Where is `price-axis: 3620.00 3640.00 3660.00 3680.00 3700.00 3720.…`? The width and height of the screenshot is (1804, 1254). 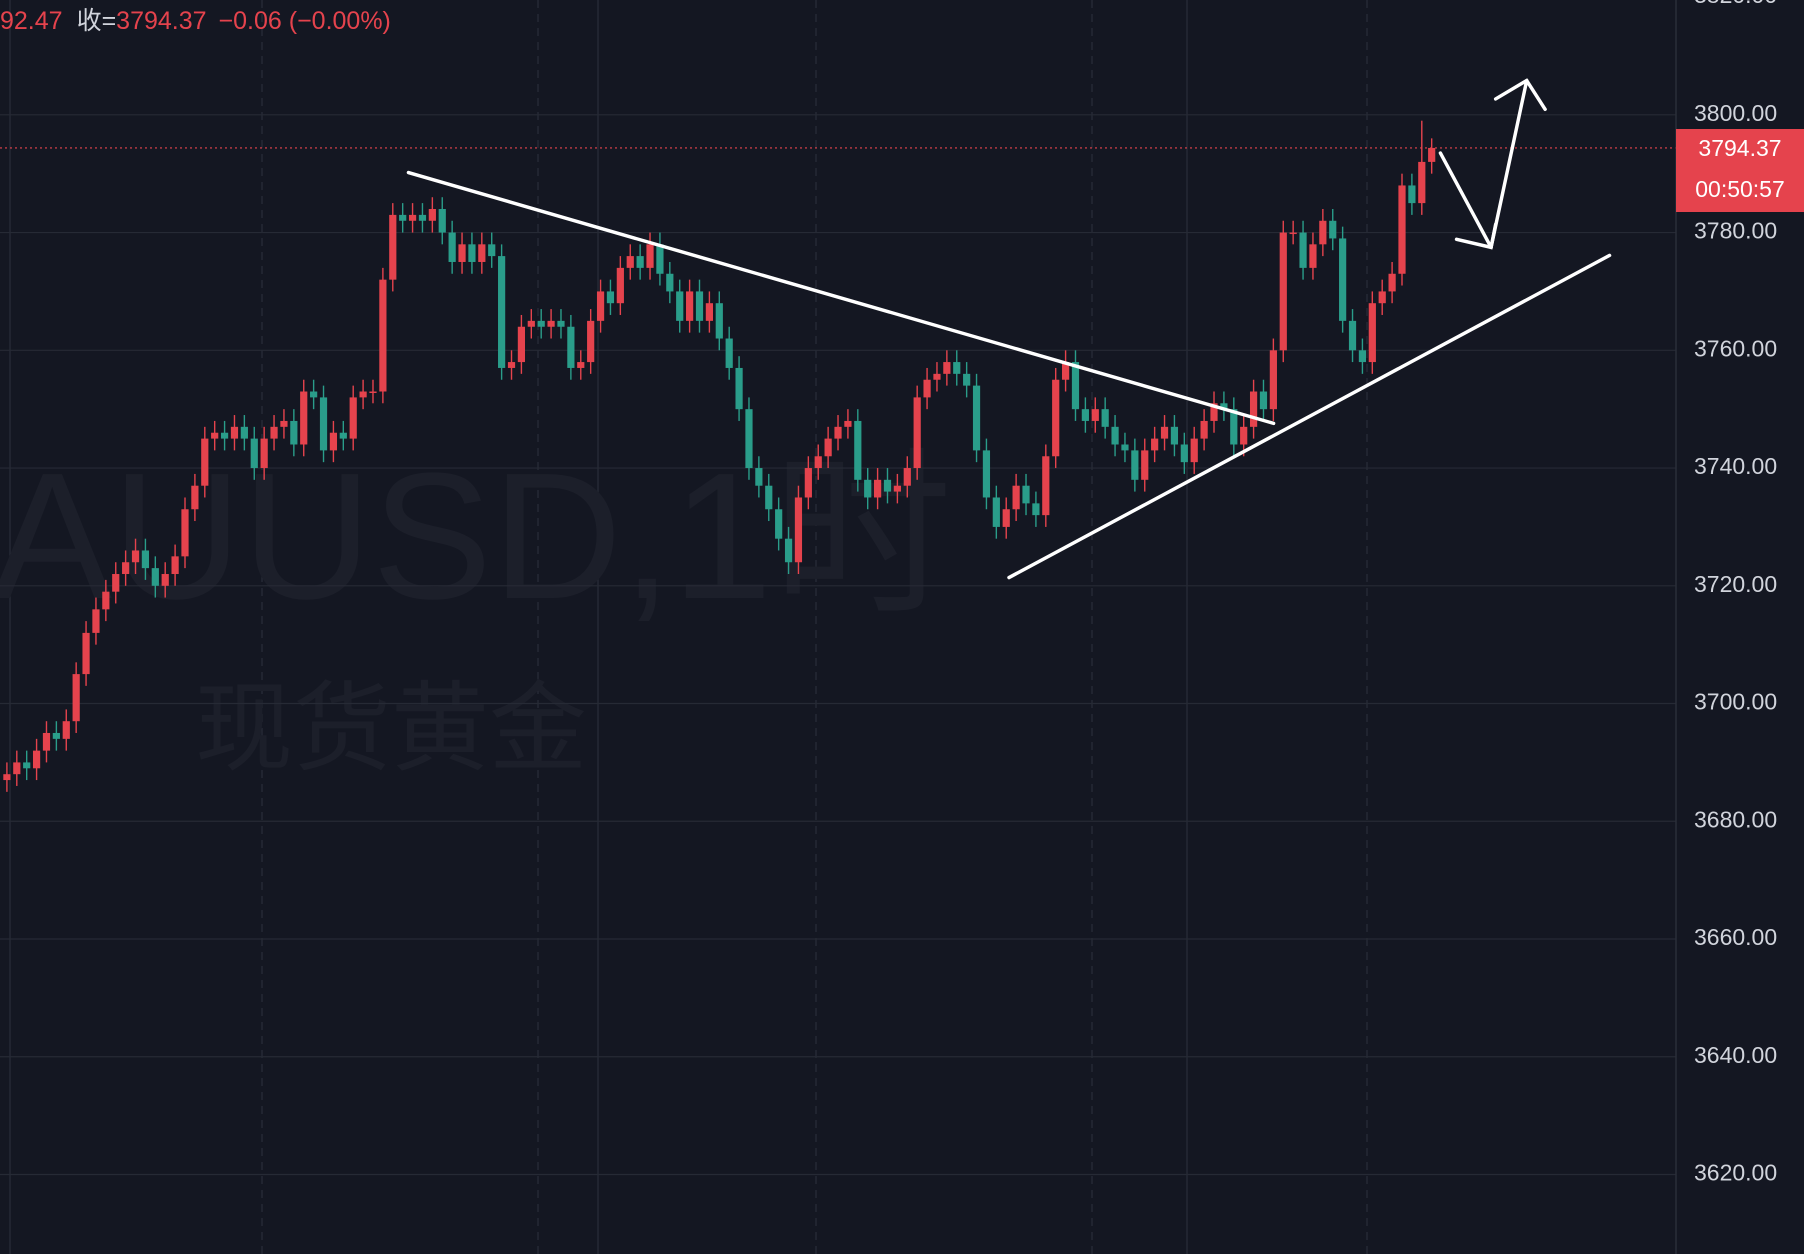
price-axis: 3620.00 3640.00 3660.00 3680.00 3700.00 3720.… is located at coordinates (1726, 627).